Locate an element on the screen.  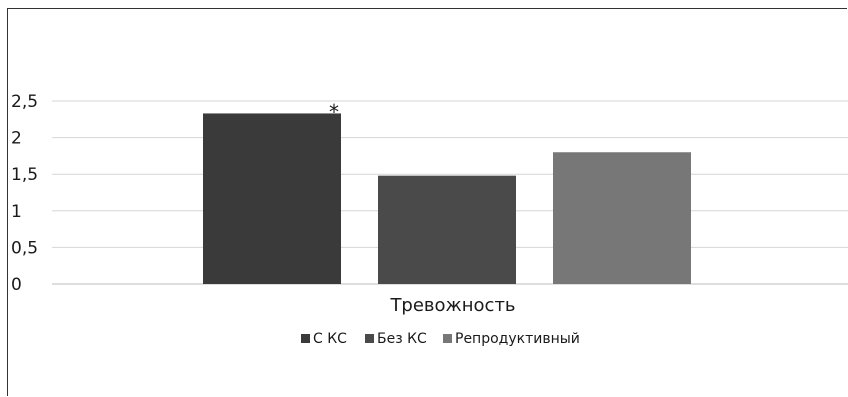
y-tick-label: 2 is located at coordinates (16, 139).